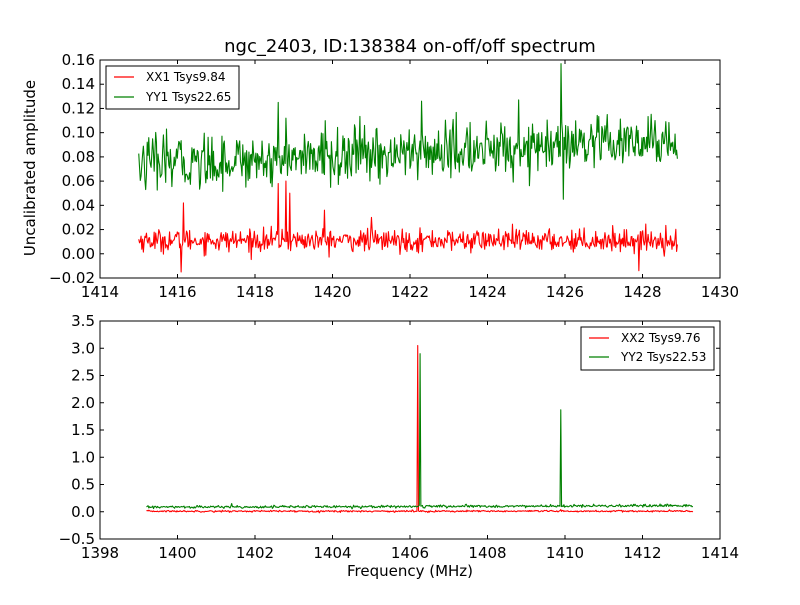  I want to click on y-tick-label: 0.5, so click(83, 485).